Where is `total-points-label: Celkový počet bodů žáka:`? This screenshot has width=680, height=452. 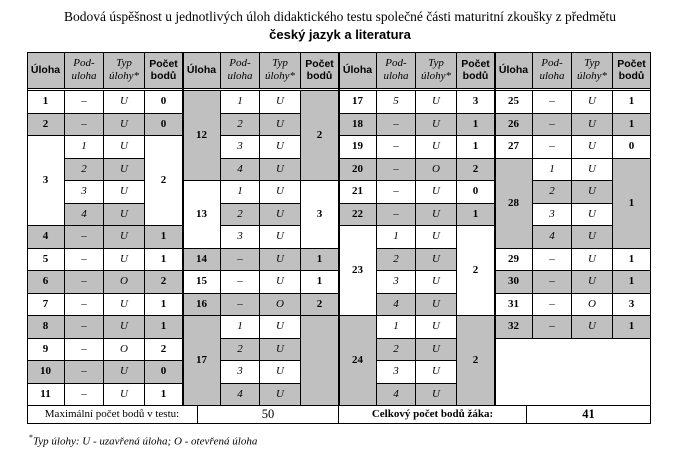
total-points-label: Celkový počet bodů žáka: is located at coordinates (433, 415).